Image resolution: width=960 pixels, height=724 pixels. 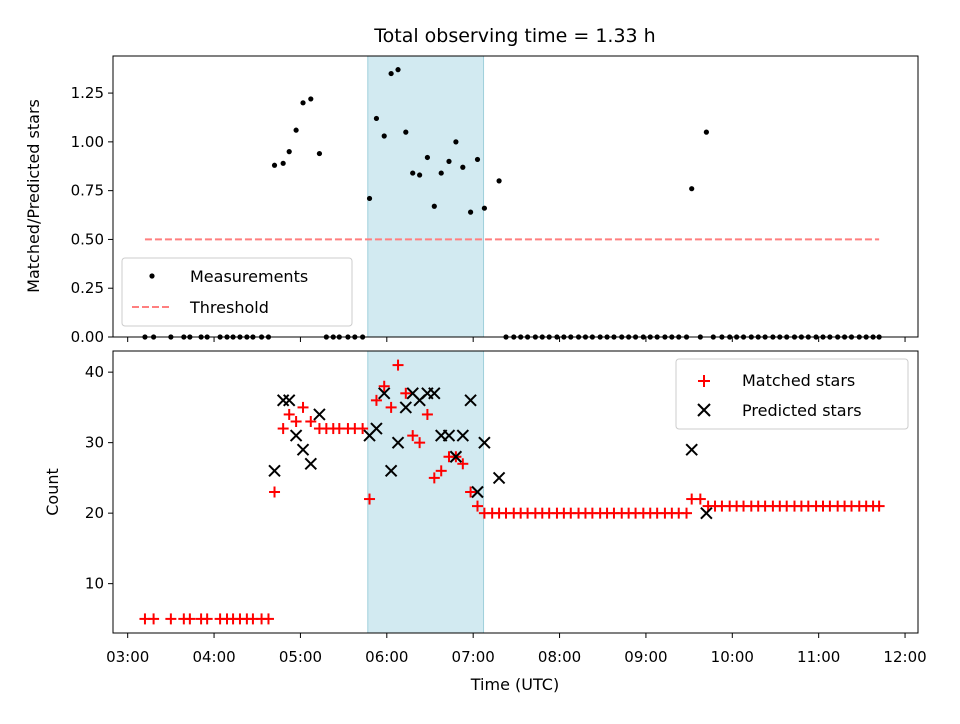 I want to click on legend-predicted-label: Predicted stars, so click(x=802, y=410).